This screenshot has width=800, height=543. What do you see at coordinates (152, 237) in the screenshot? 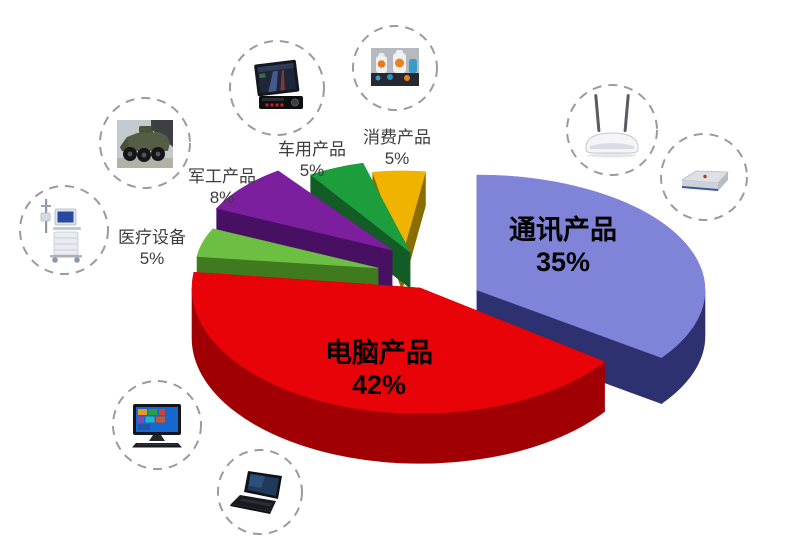
I see `slice-label-text: 医疗设备` at bounding box center [152, 237].